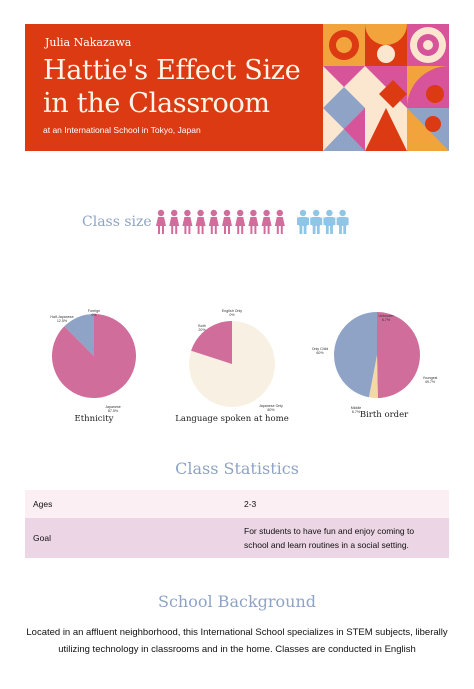  What do you see at coordinates (113, 411) in the screenshot?
I see `slice-label-percent: 87.5%` at bounding box center [113, 411].